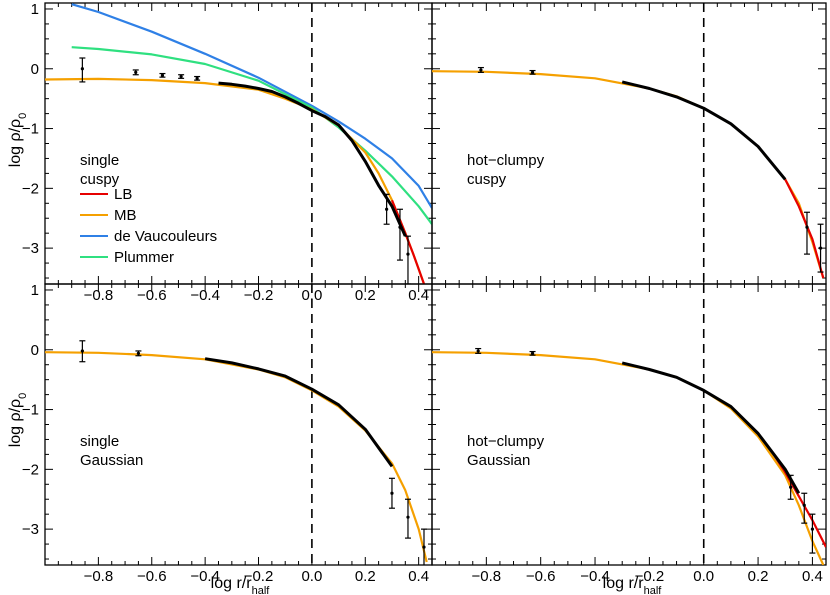 The height and width of the screenshot is (595, 830). Describe the element at coordinates (18, 140) in the screenshot. I see `y-axis-label-top: log ρ/ρ0` at that location.